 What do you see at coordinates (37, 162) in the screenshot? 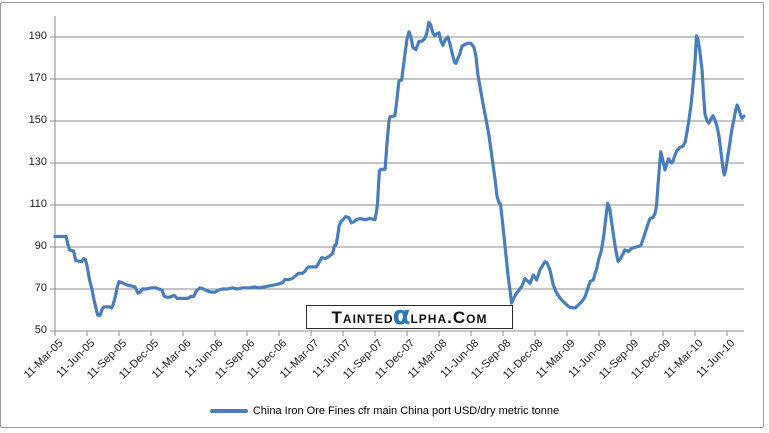
I see `y-axis-label-130: 130` at bounding box center [37, 162].